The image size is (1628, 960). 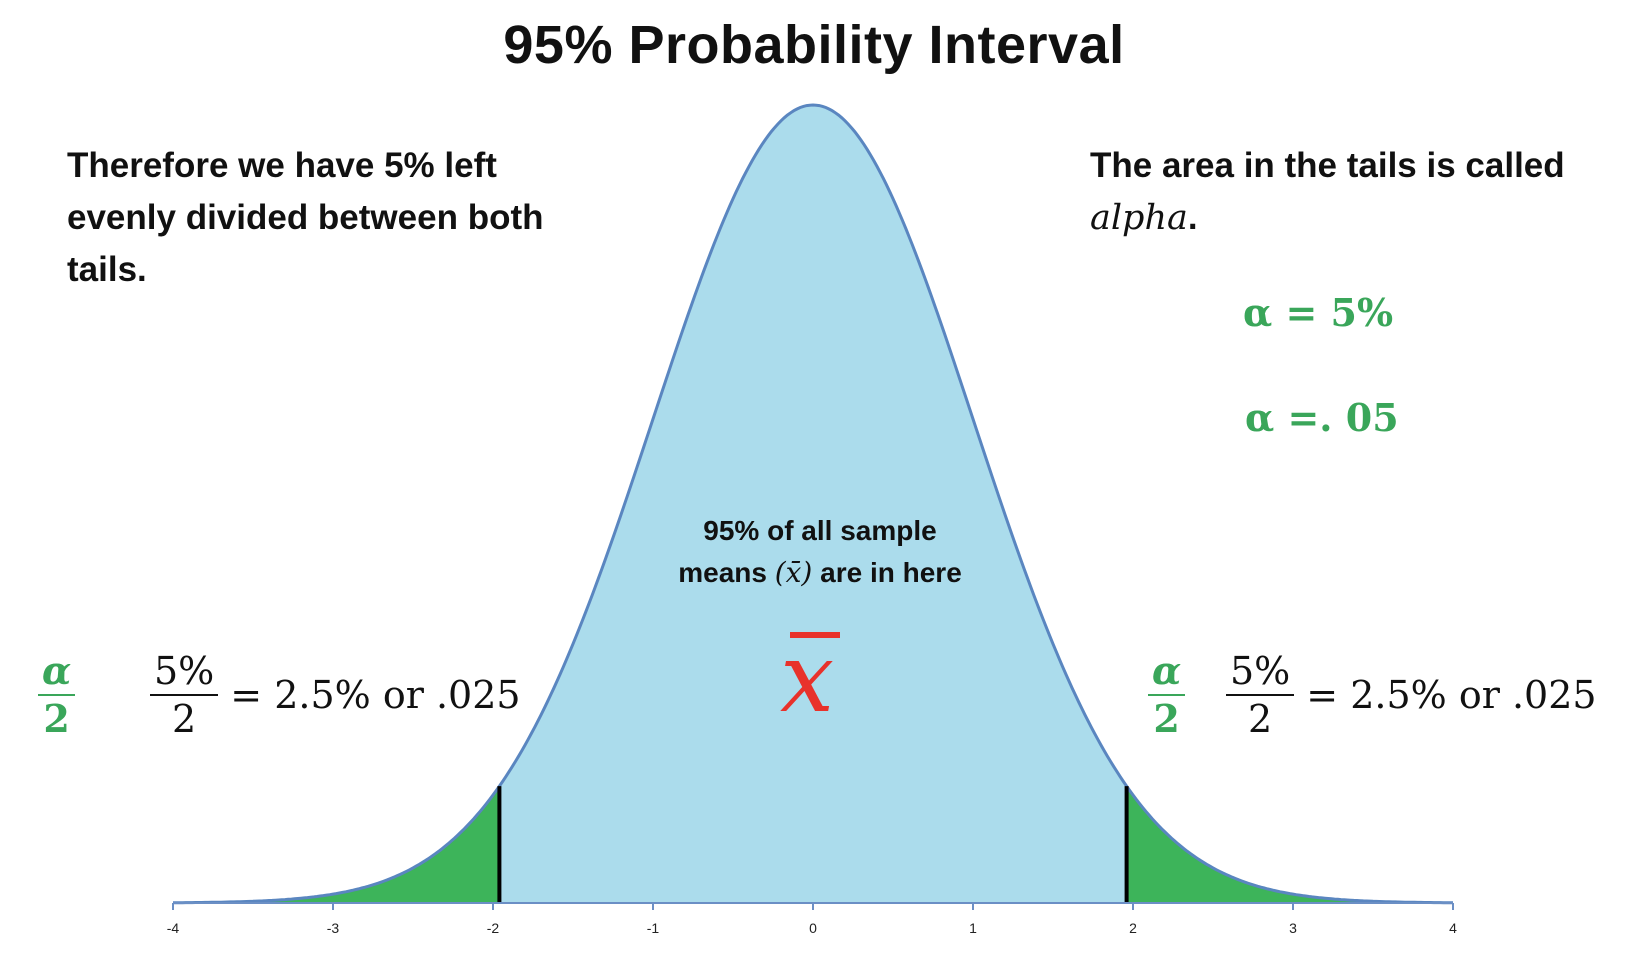 I want to click on x-tick-label: 2, so click(x=1133, y=928).